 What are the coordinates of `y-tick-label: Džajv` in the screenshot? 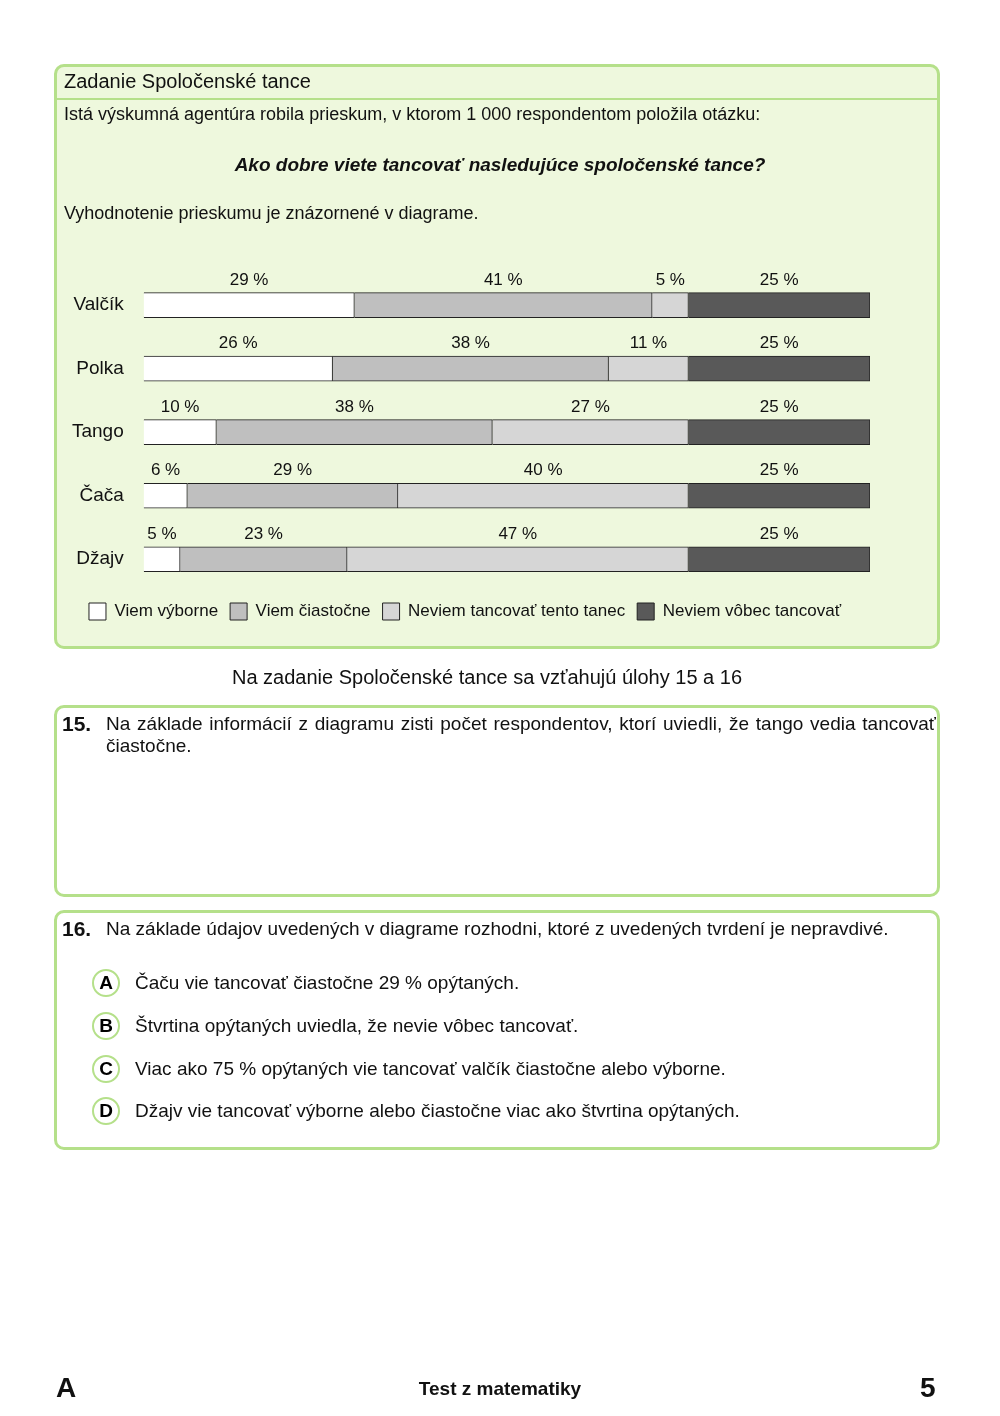 It's located at (100, 558).